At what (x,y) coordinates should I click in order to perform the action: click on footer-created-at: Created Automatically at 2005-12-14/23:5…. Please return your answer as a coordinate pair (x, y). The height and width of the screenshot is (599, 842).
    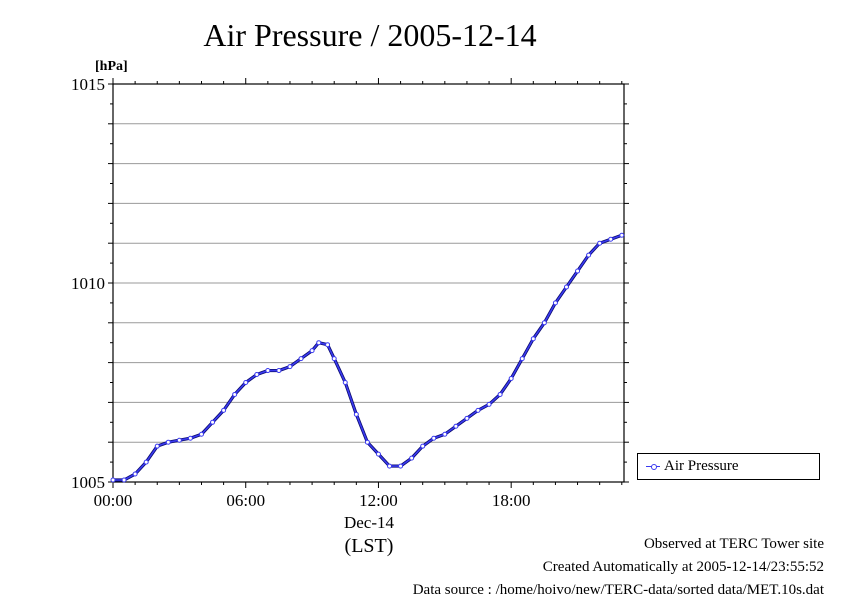
    Looking at the image, I should click on (683, 567).